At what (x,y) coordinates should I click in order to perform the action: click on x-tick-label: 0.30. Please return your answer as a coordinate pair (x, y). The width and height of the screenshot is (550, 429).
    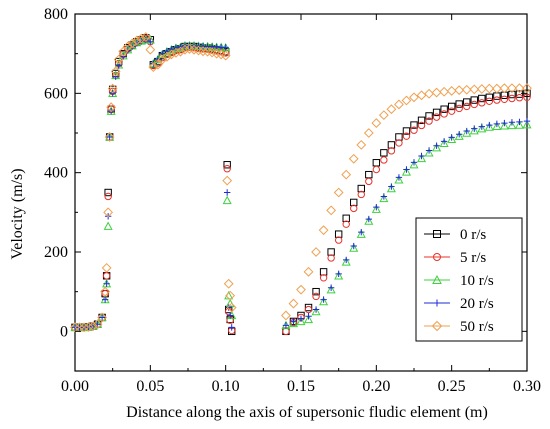
    Looking at the image, I should click on (527, 386).